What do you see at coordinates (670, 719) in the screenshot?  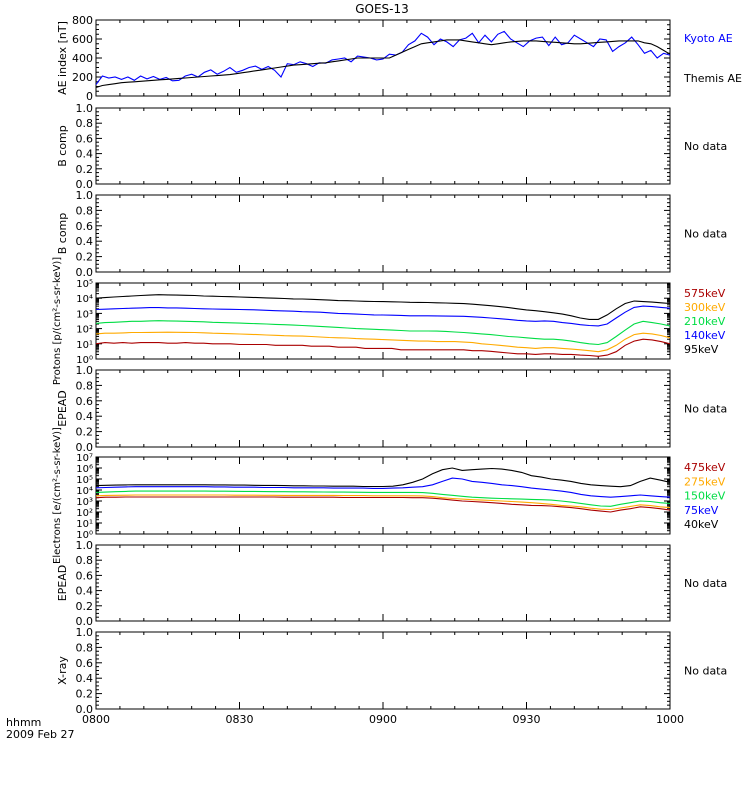 I see `x-tick-label: 1000` at bounding box center [670, 719].